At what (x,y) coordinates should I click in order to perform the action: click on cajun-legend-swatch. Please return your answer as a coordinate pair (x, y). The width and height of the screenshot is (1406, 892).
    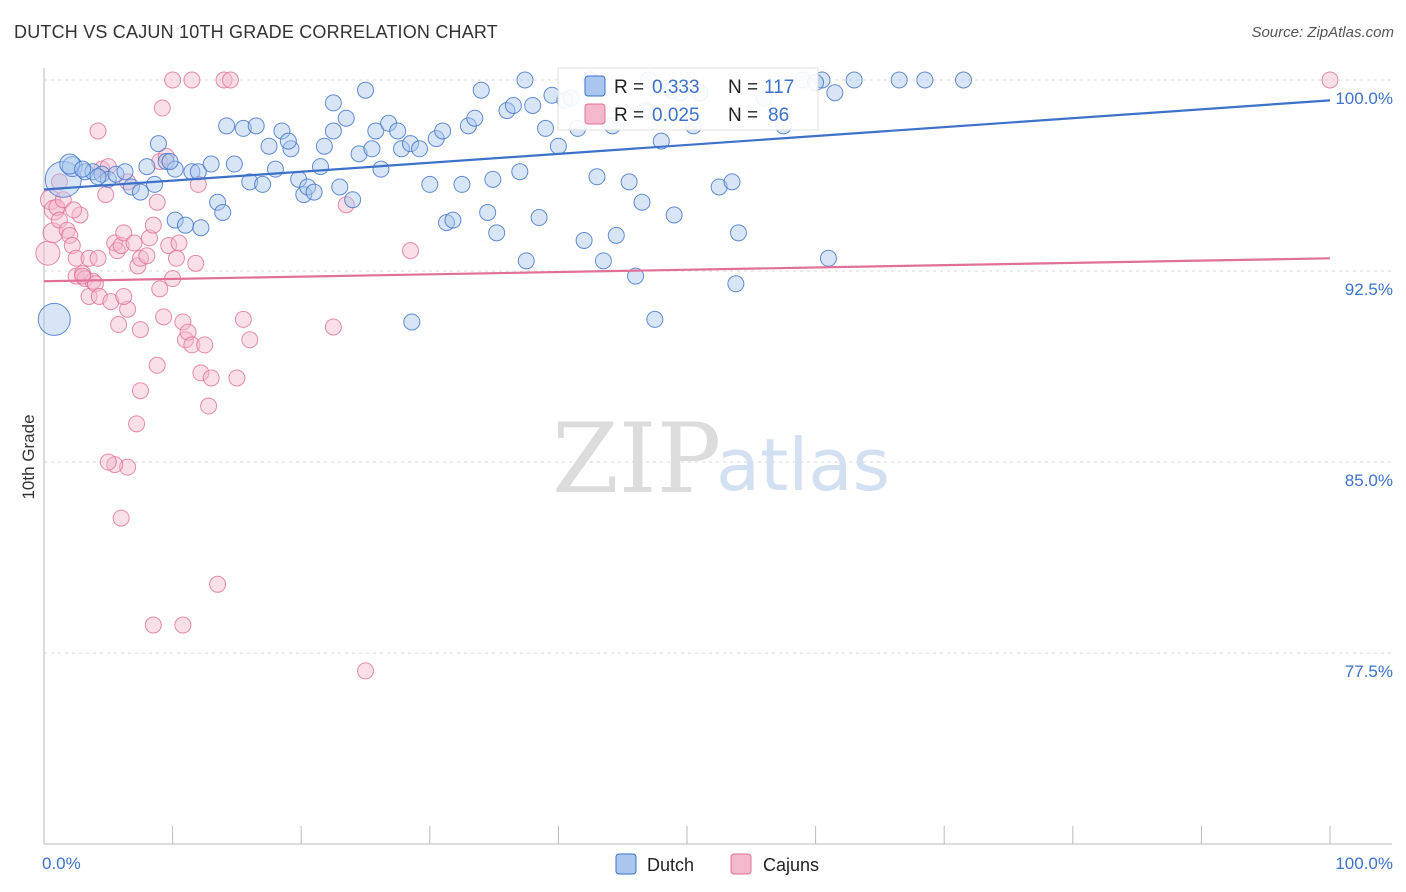
    Looking at the image, I should click on (595, 114).